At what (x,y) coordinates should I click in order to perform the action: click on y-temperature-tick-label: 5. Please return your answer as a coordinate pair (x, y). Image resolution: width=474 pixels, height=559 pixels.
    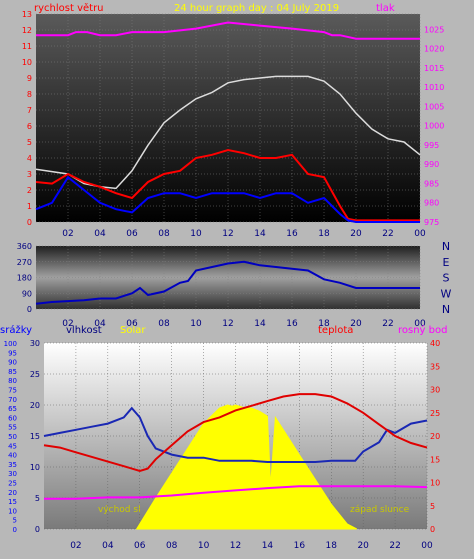
    Looking at the image, I should click on (432, 506).